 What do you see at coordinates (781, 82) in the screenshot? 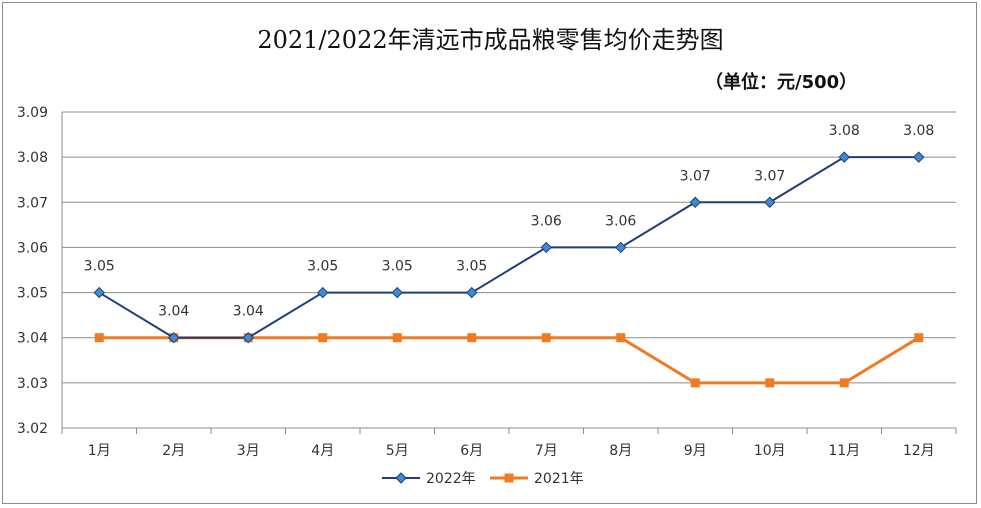
I see `chart-unit-note: （单位：元/500）` at bounding box center [781, 82].